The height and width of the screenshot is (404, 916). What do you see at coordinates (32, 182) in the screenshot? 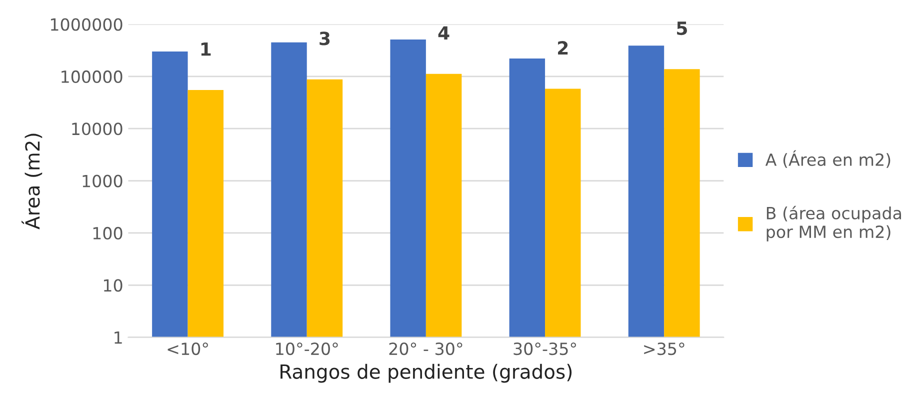
I see `y-axis-title: Área (m2)` at bounding box center [32, 182].